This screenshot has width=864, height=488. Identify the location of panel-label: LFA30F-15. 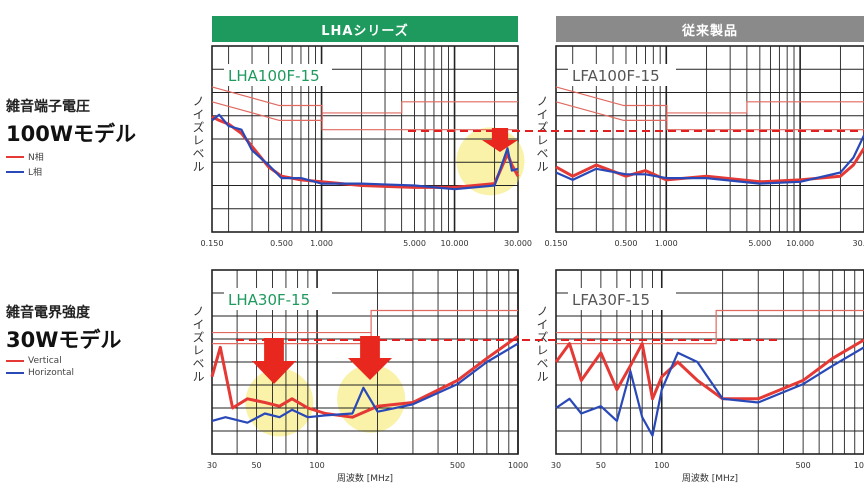
(611, 300).